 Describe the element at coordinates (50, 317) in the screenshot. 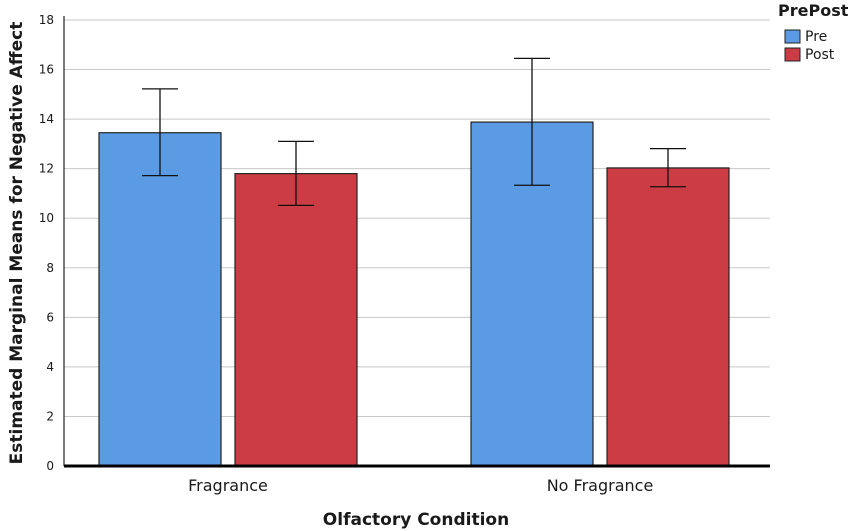

I see `y-tick-label: 6` at that location.